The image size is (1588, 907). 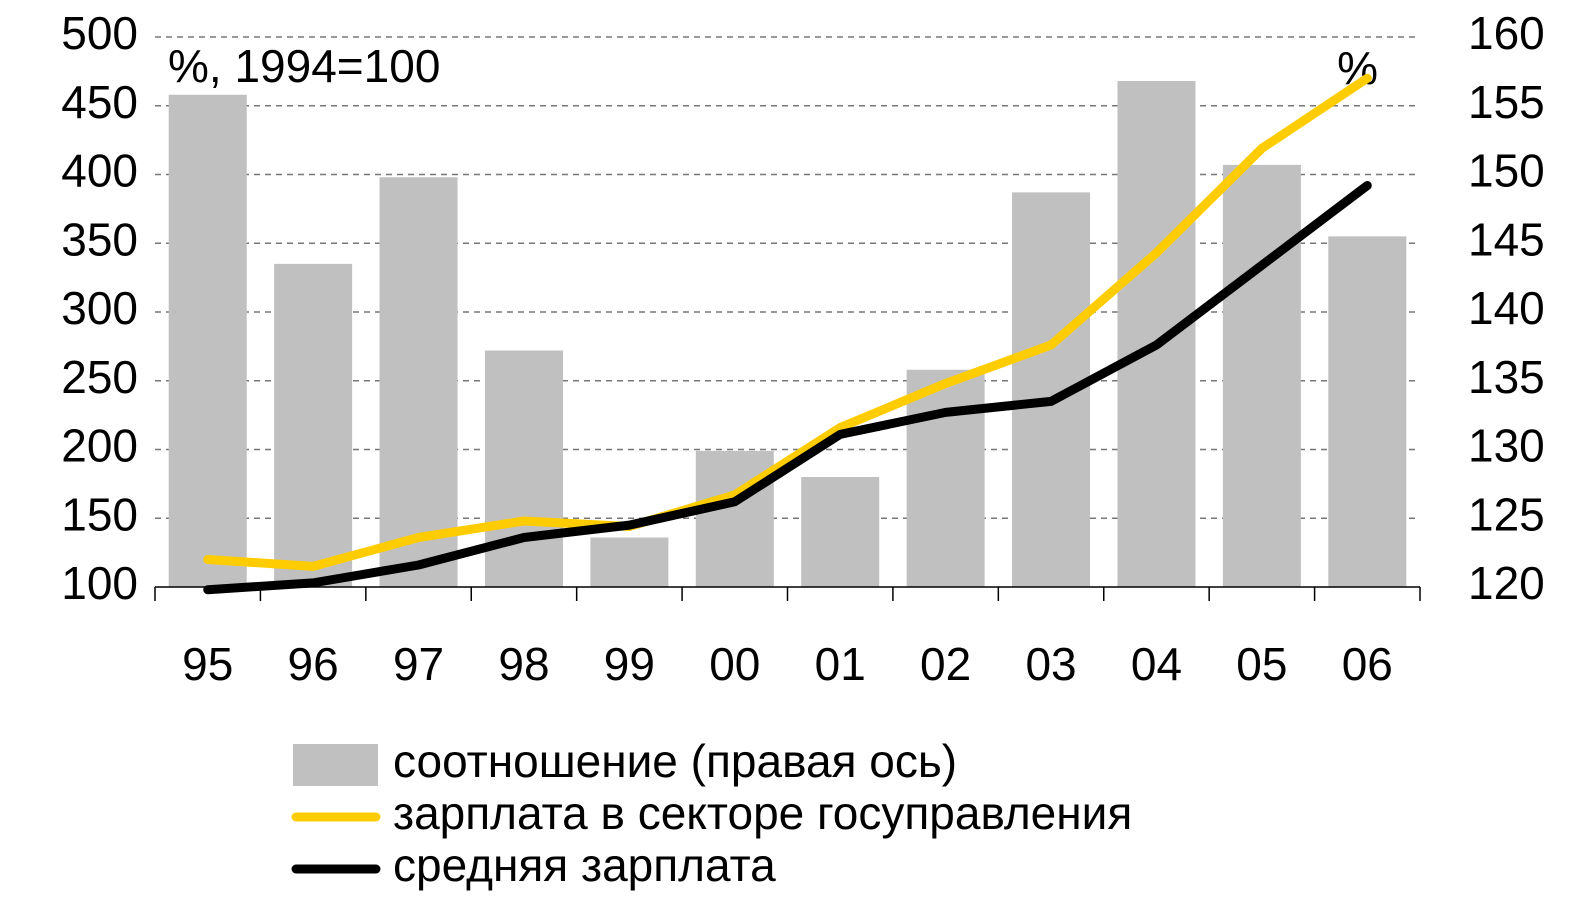 I want to click on y-tick-label: 250, so click(x=99, y=377).